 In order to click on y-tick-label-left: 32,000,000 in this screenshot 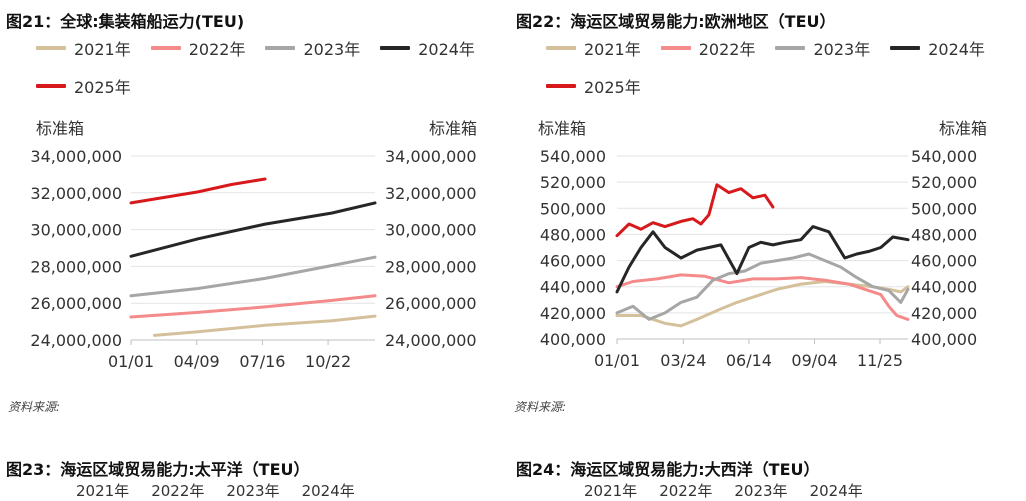, I will do `click(76, 193)`.